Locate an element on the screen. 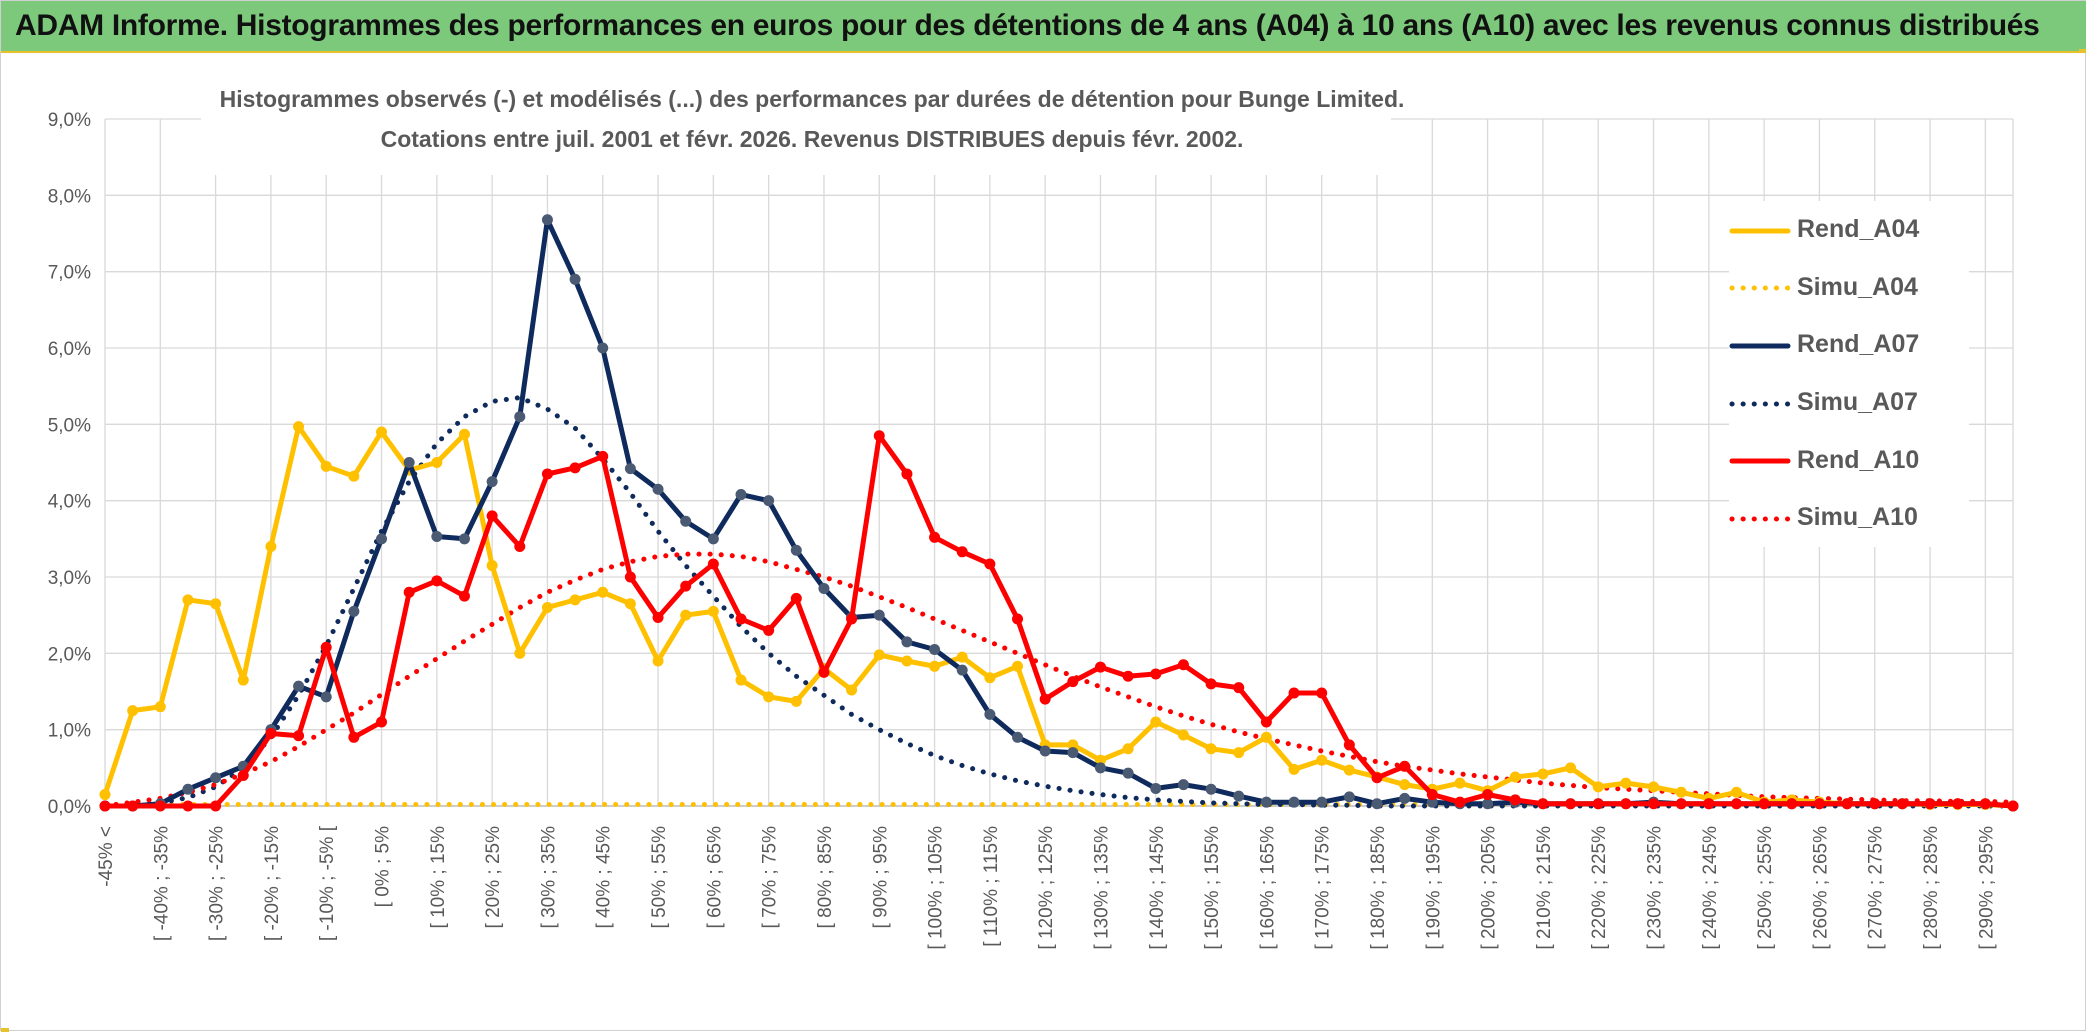 The height and width of the screenshot is (1032, 2086). legend-label: Simu_A07 is located at coordinates (1857, 402).